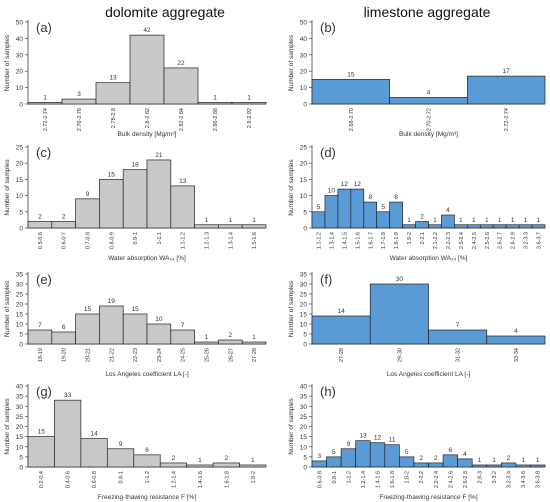  Describe the element at coordinates (507, 71) in the screenshot. I see `data-label-b: 17` at that location.